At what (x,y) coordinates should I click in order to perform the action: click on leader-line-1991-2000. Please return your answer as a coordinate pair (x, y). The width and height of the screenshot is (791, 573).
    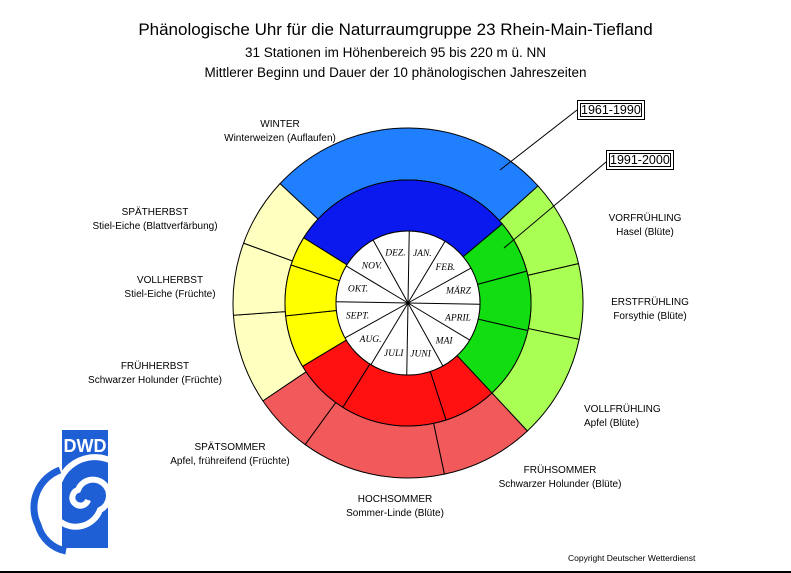
    Looking at the image, I should click on (555, 205).